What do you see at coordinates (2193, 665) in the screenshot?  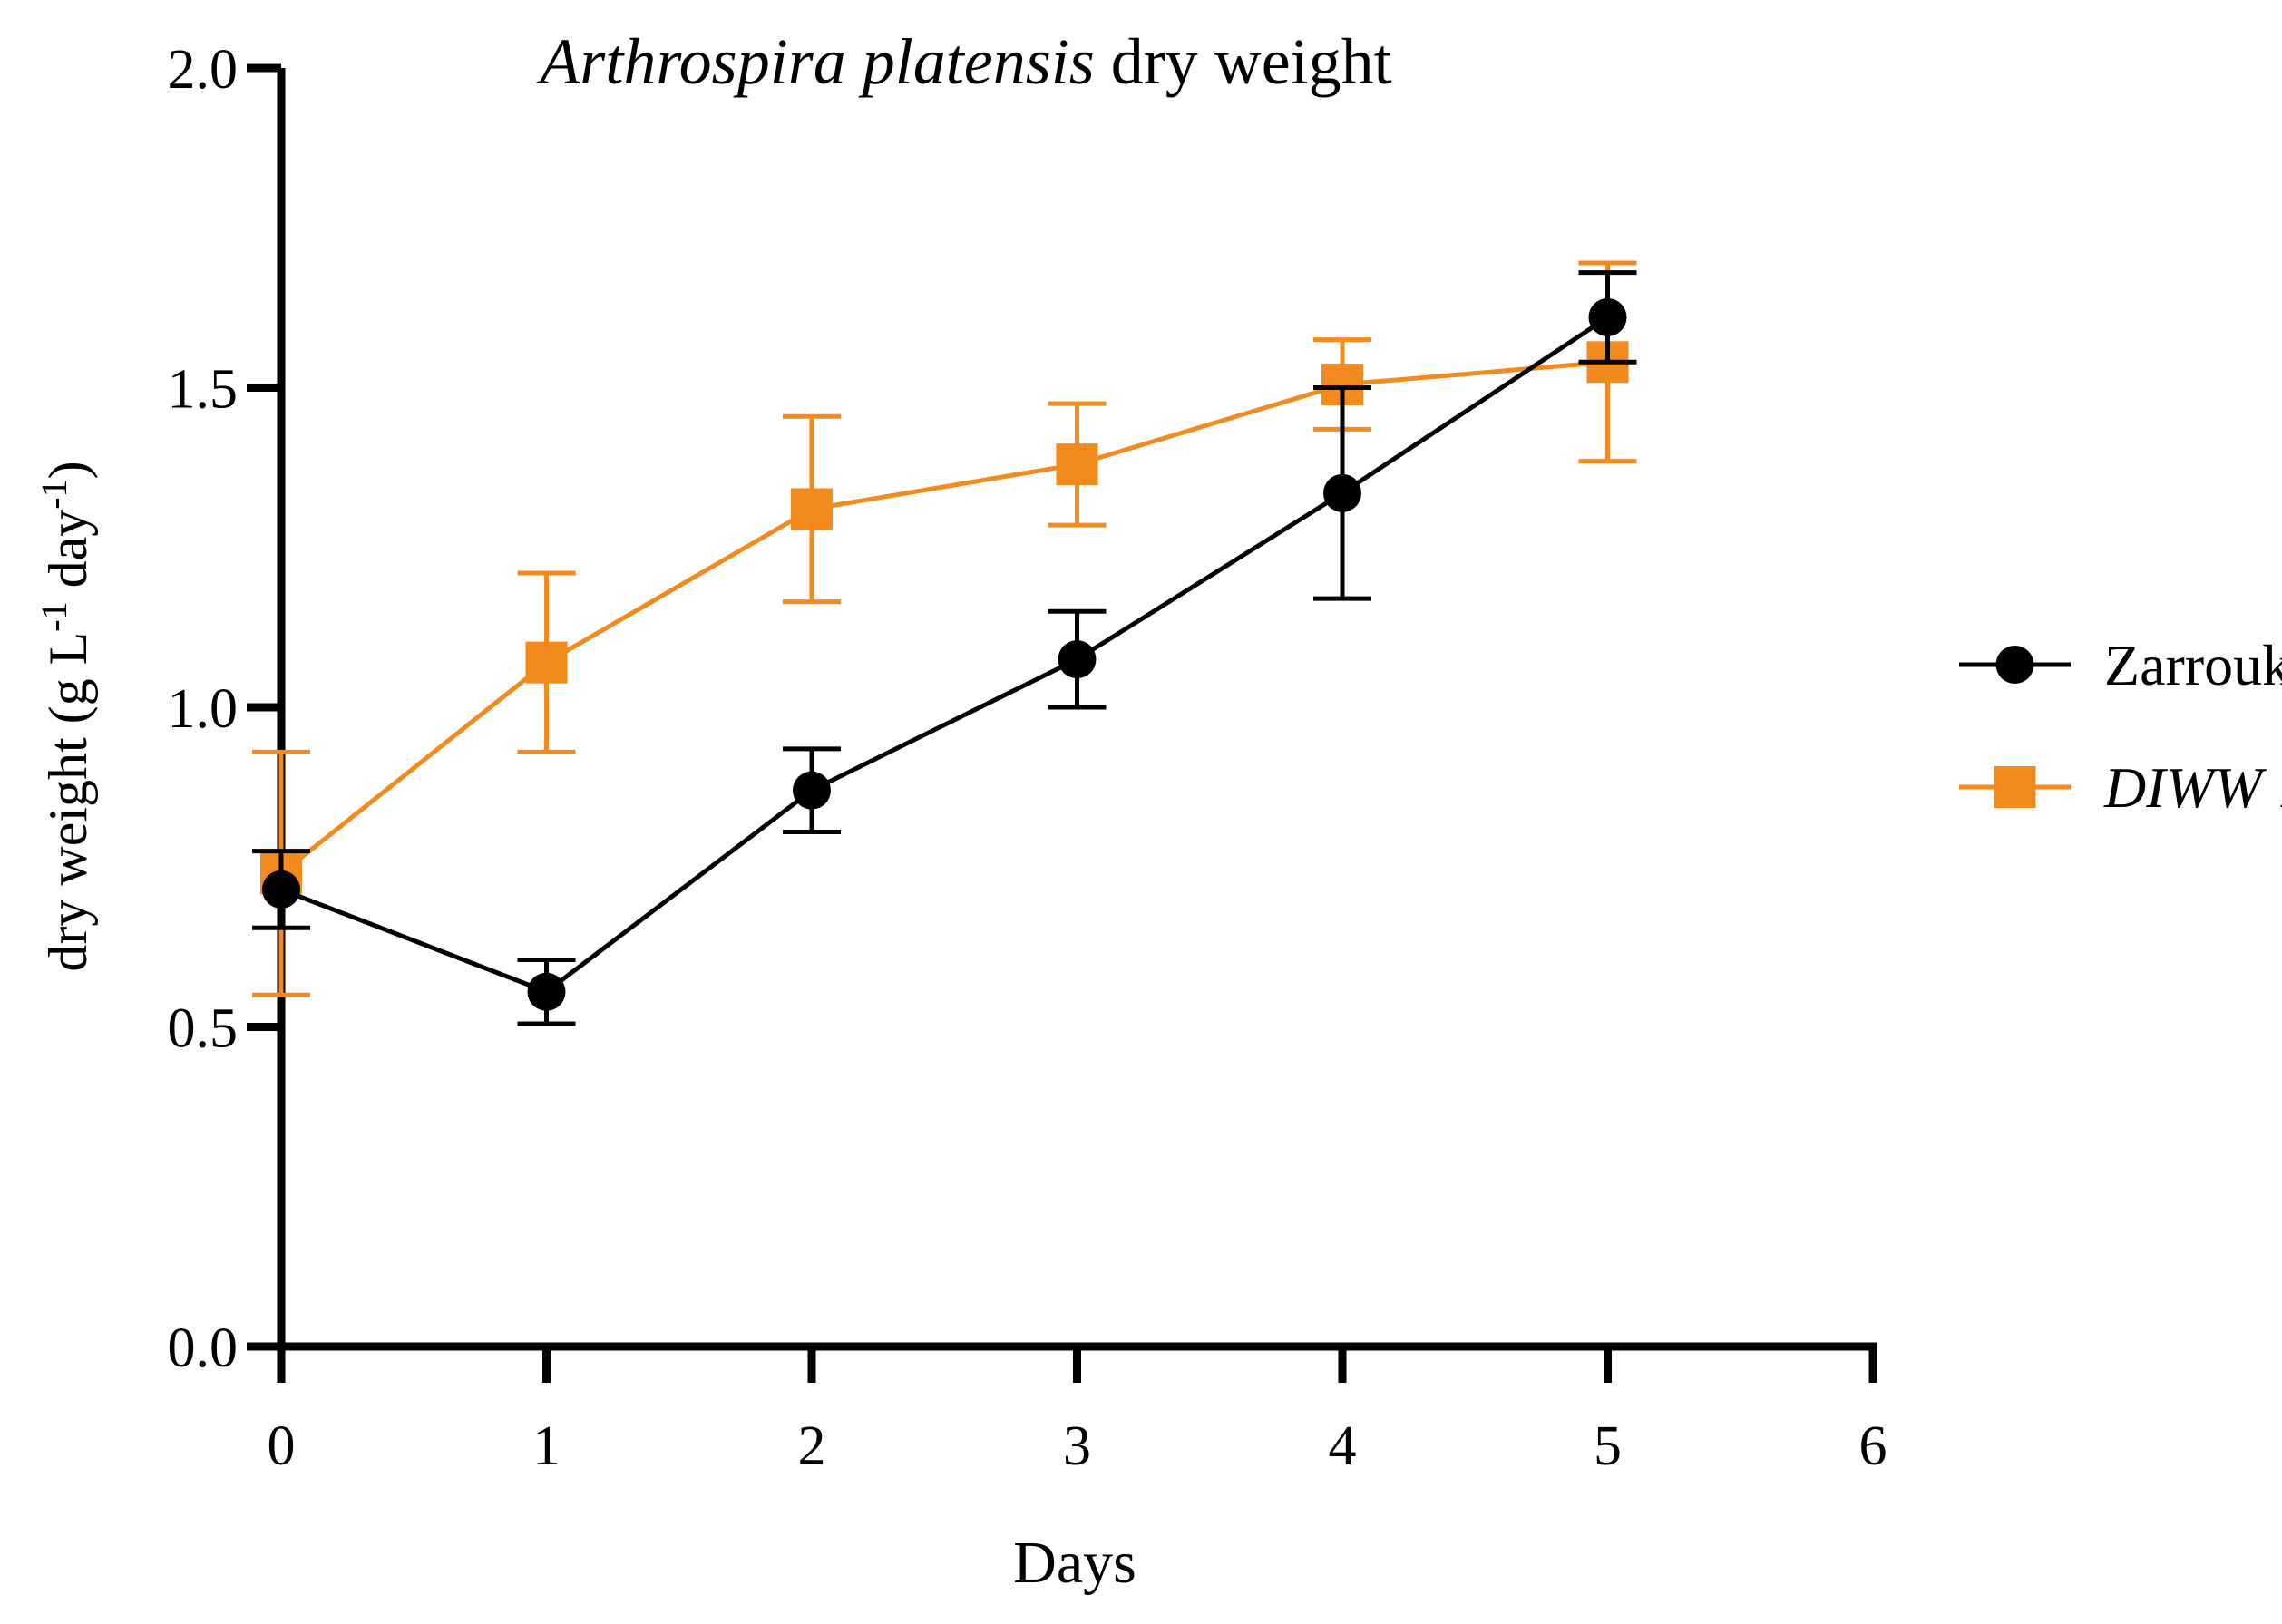 I see `legend-label: Zarrouk media` at bounding box center [2193, 665].